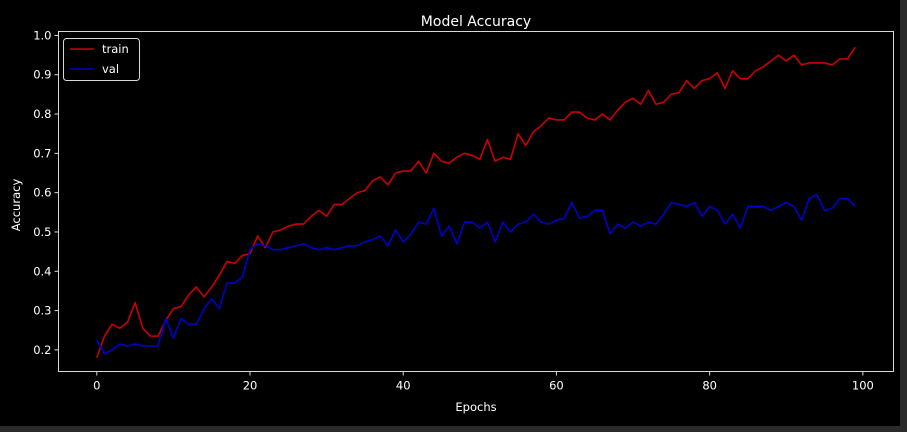 The image size is (907, 432). What do you see at coordinates (101, 59) in the screenshot?
I see `legend: train val` at bounding box center [101, 59].